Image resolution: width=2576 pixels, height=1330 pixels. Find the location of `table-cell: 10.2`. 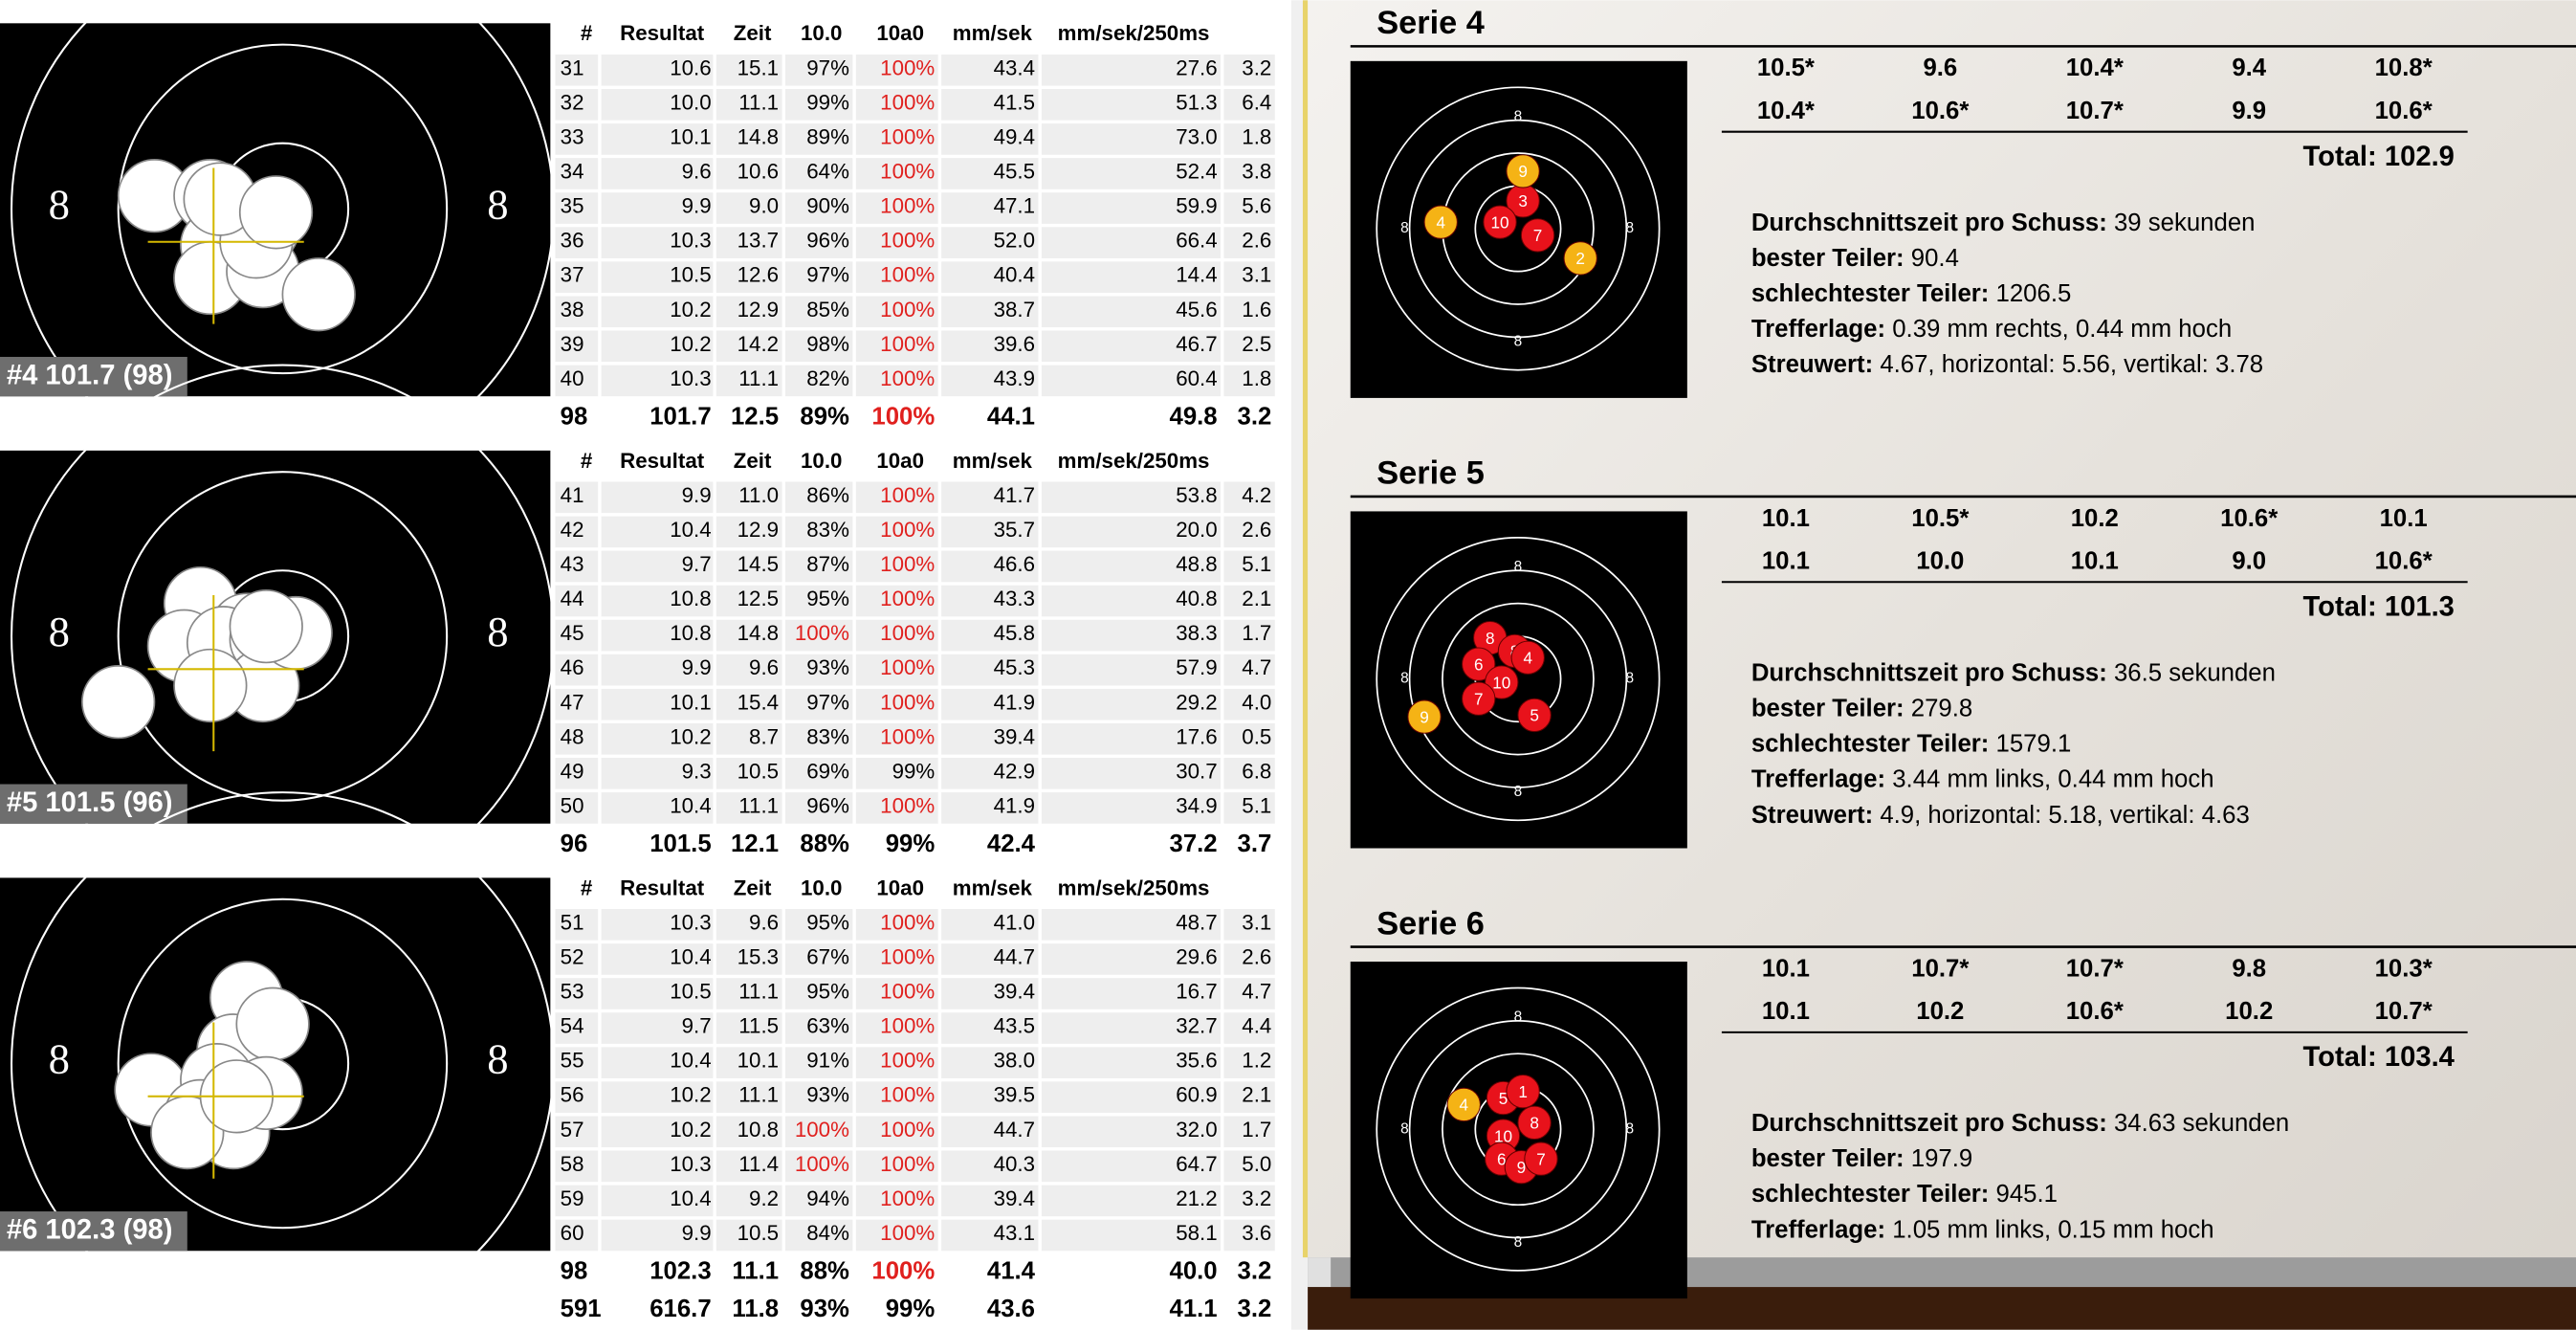

table-cell: 10.2 is located at coordinates (690, 736).